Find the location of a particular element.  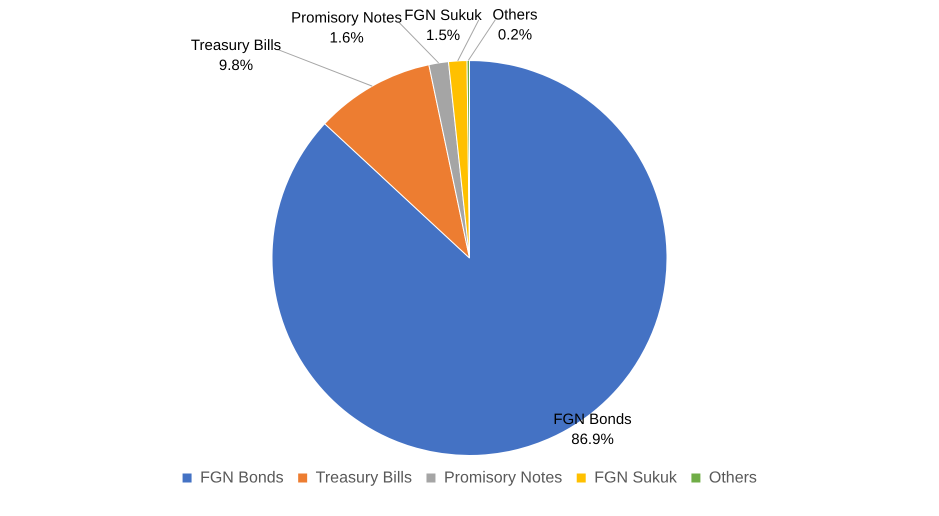

slice-label: FGN Sukuk is located at coordinates (443, 15).